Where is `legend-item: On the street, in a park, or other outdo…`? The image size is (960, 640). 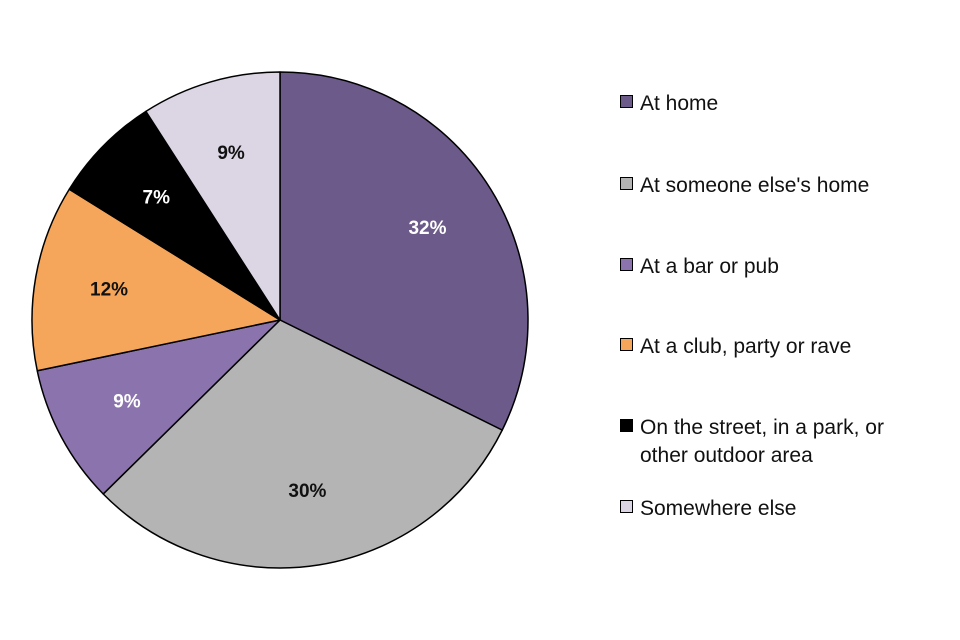 legend-item: On the street, in a park, or other outdo… is located at coordinates (785, 442).